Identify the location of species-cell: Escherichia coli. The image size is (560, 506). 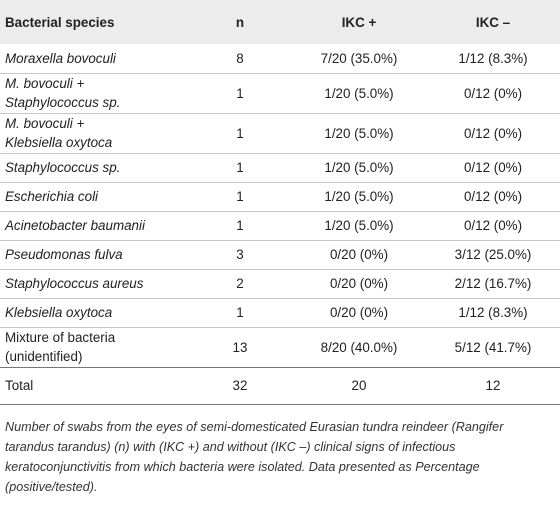
(94, 196).